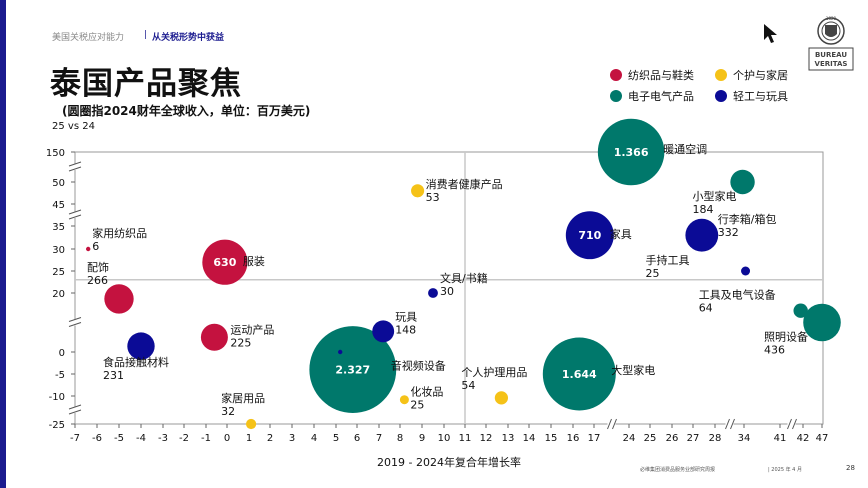 This screenshot has width=868, height=488. What do you see at coordinates (228, 411) in the screenshot?
I see `bubble-revenue-label: 32` at bounding box center [228, 411].